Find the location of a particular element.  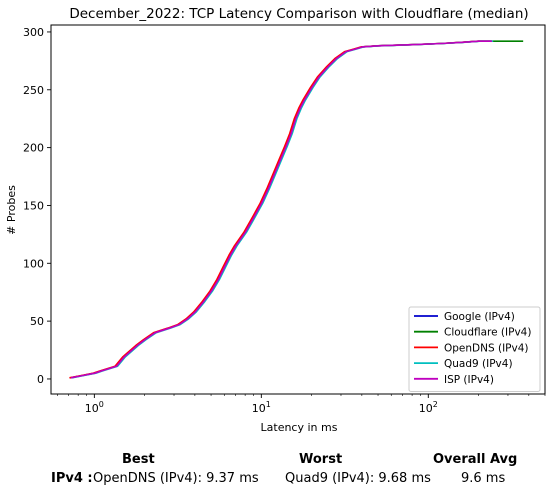

y-axis-label: # Probes is located at coordinates (11, 210).